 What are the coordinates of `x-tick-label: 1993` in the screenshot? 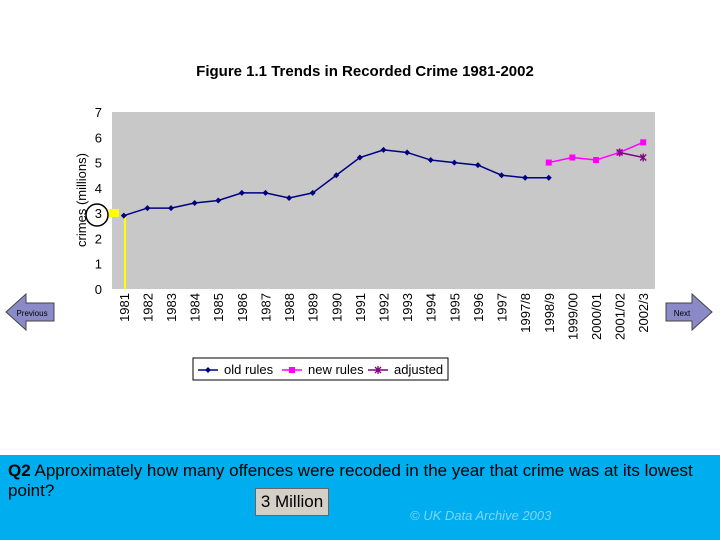 It's located at (407, 307).